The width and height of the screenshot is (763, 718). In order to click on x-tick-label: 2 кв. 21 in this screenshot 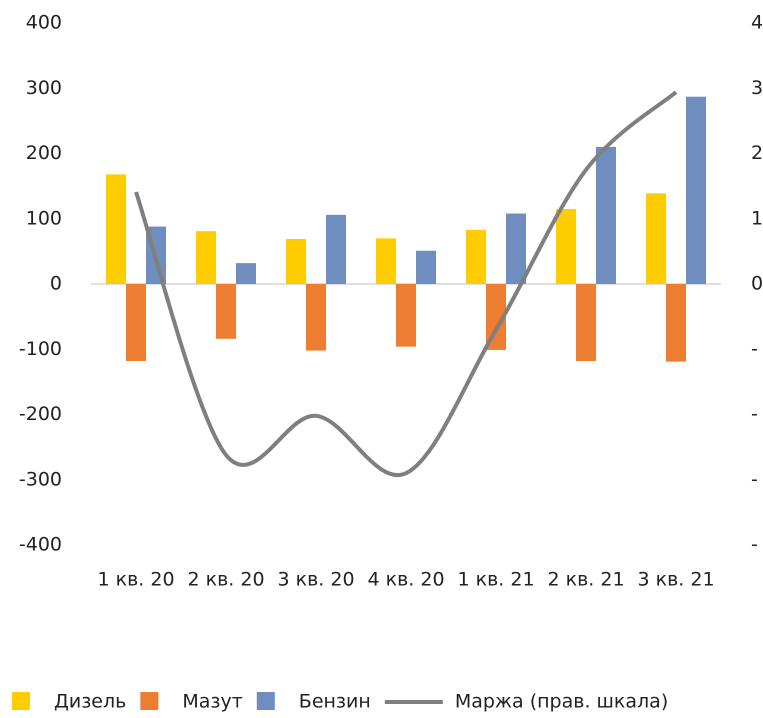, I will do `click(585, 580)`.